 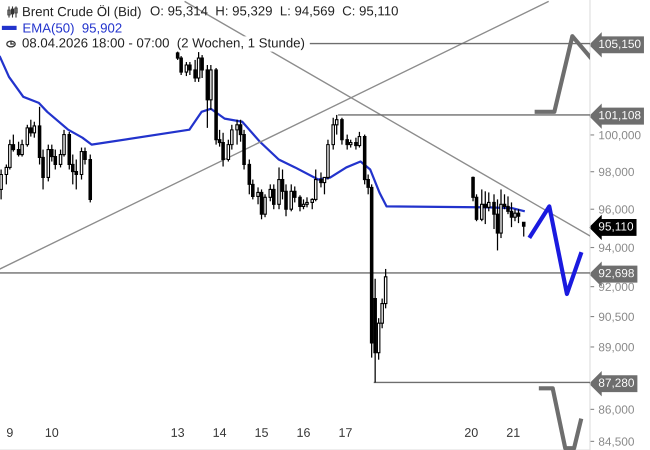 I want to click on y-tick-label: 101,108, so click(x=619, y=115).